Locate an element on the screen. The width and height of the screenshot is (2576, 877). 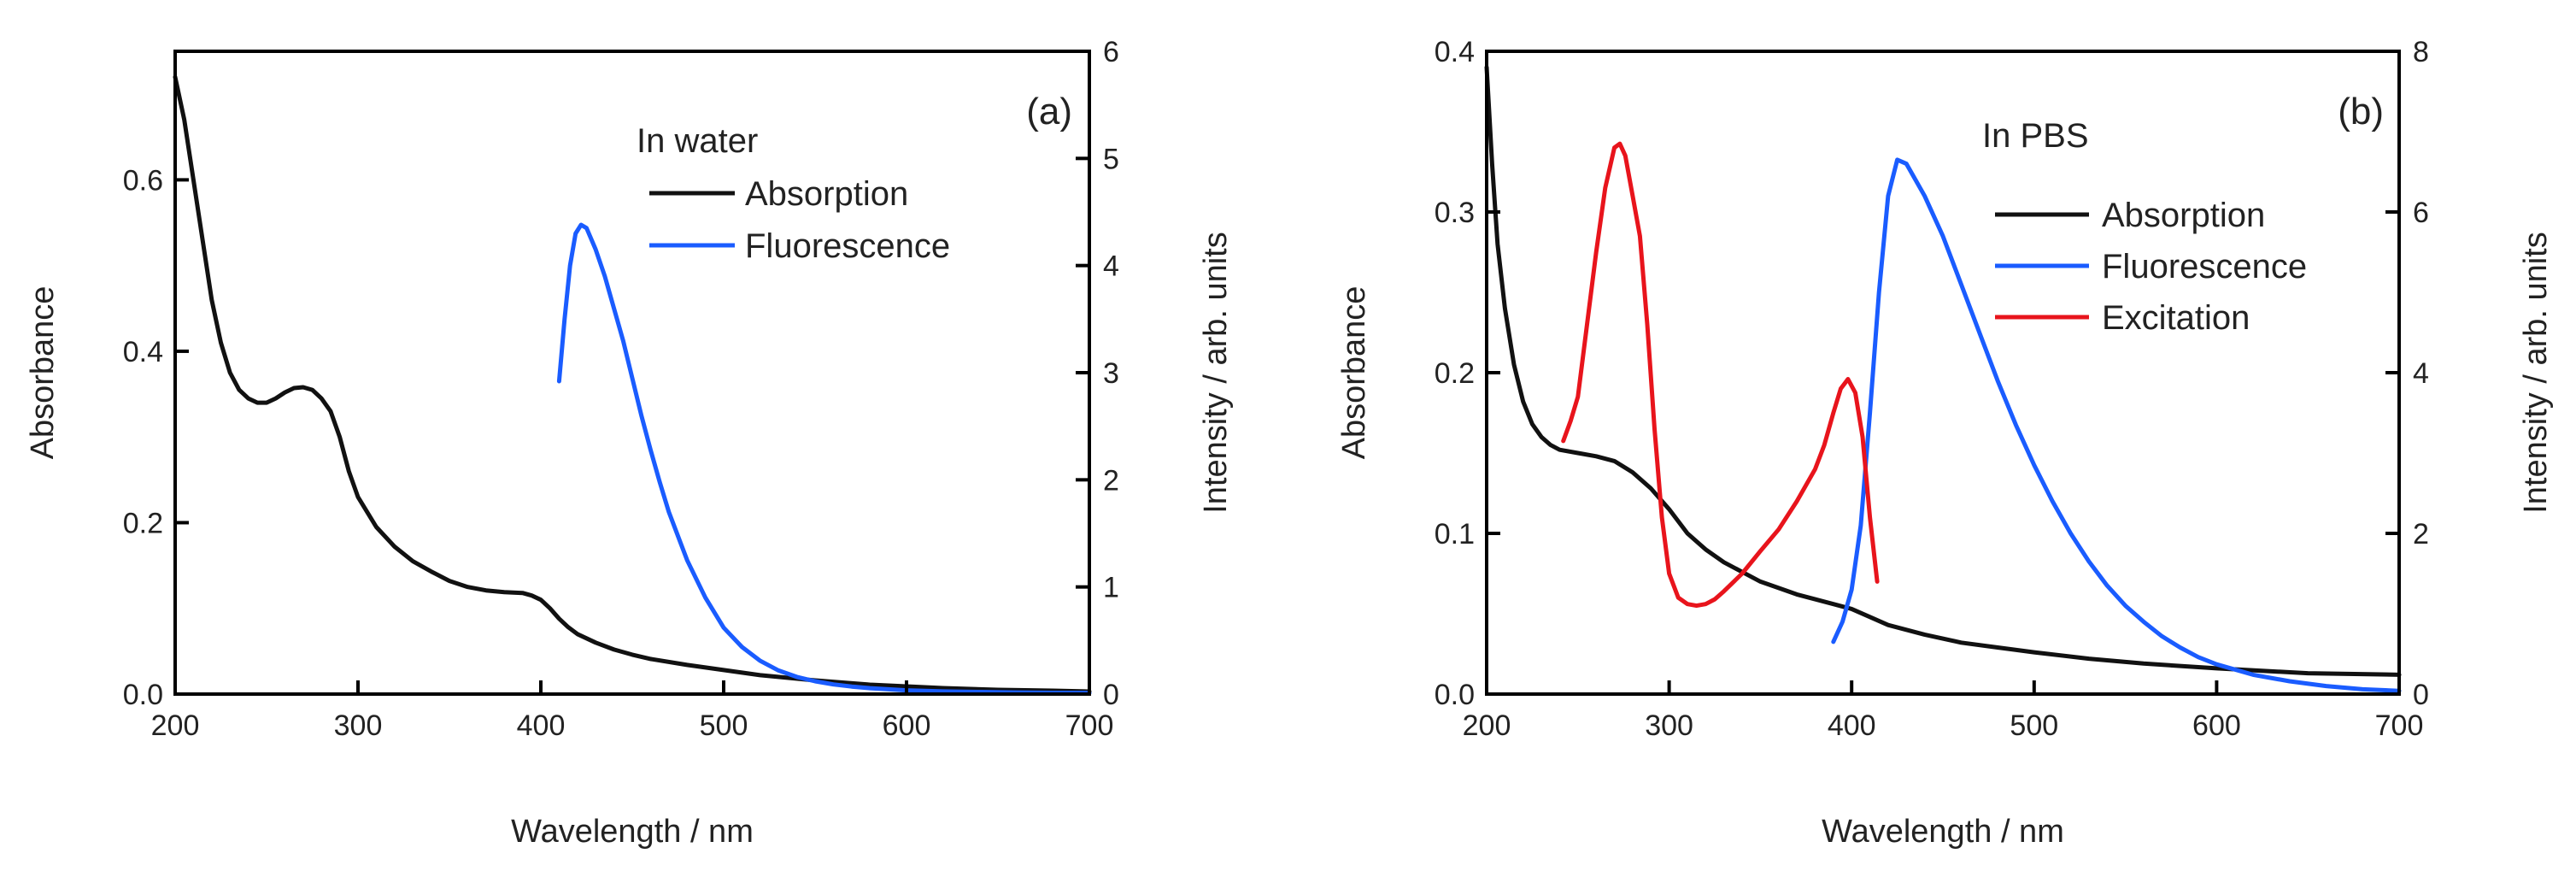
panel-a-label: (a) is located at coordinates (1049, 111).